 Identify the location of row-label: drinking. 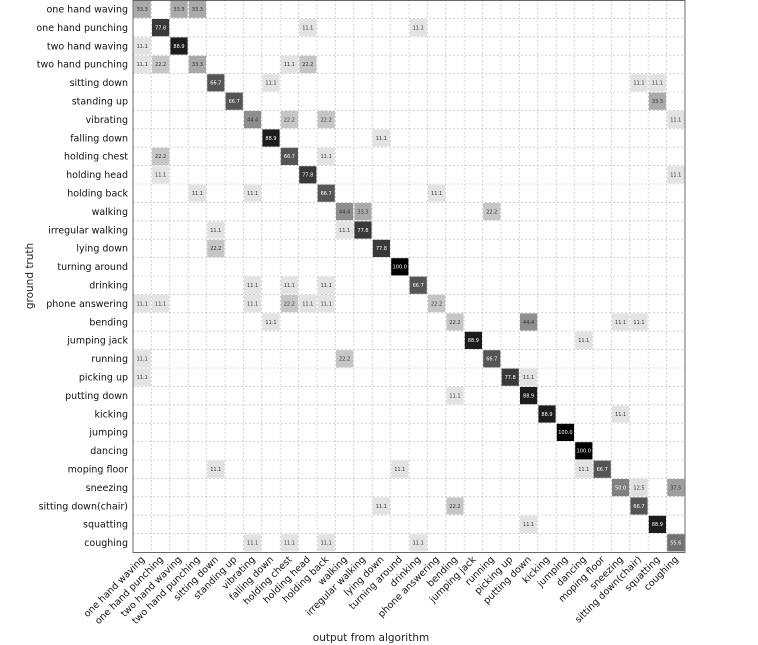
(108, 286).